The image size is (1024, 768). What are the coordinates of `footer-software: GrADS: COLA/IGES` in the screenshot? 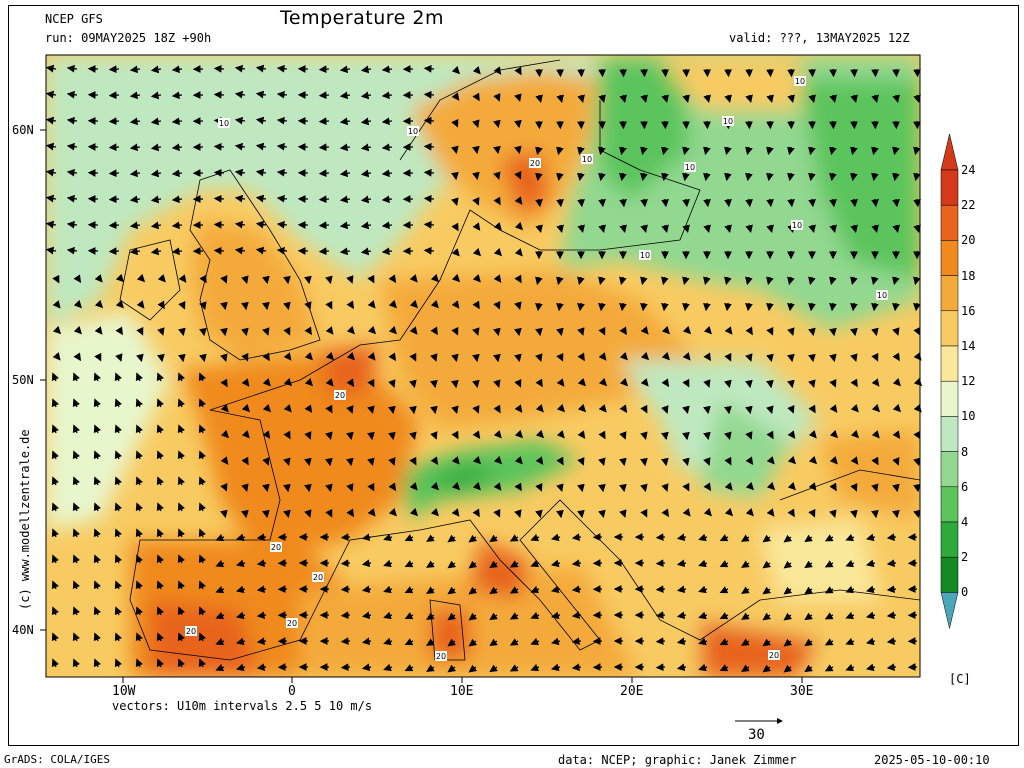 It's located at (57, 759).